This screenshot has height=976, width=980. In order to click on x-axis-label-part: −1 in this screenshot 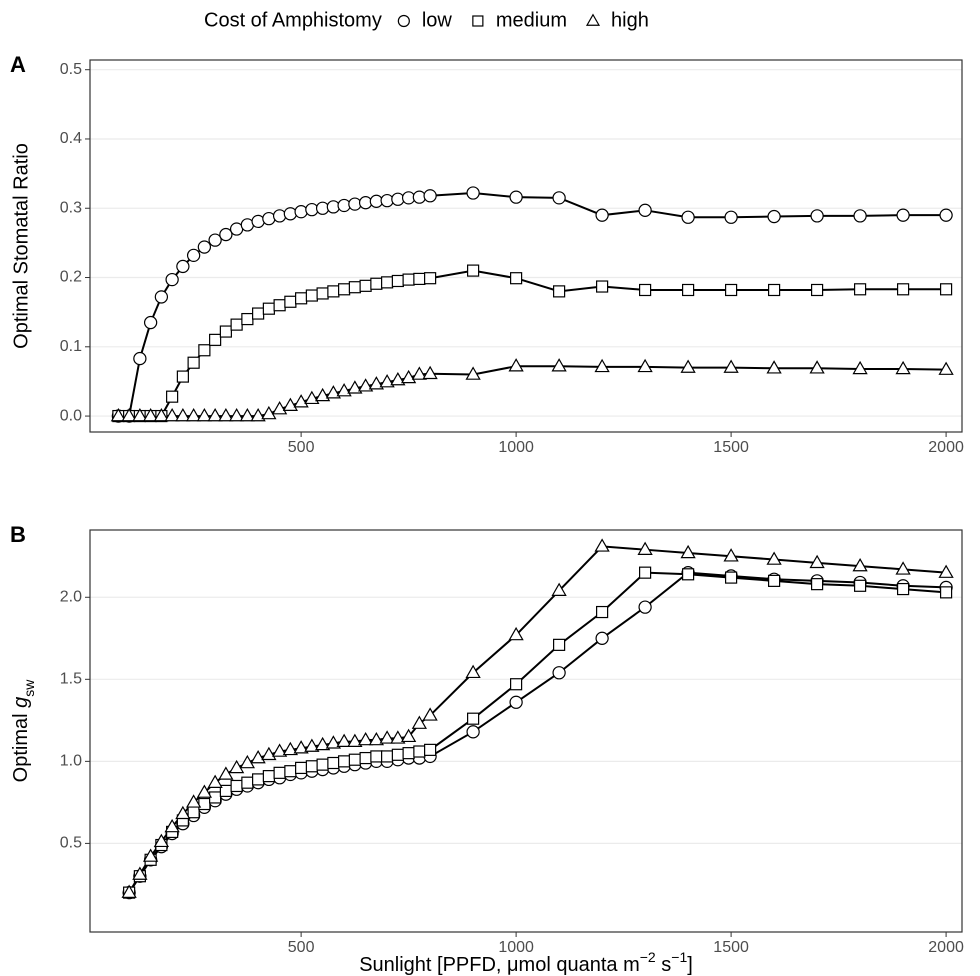, I will do `click(679, 957)`.